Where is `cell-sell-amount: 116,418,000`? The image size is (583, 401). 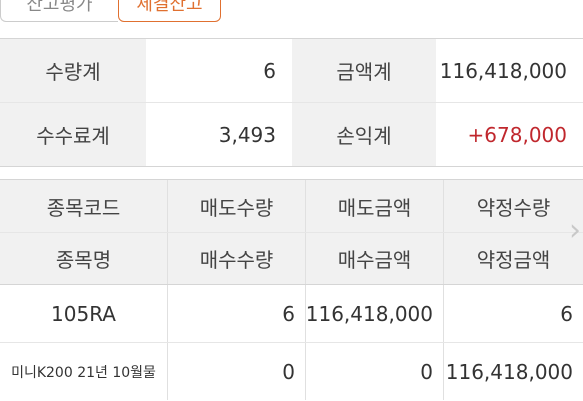 cell-sell-amount: 116,418,000 is located at coordinates (374, 313).